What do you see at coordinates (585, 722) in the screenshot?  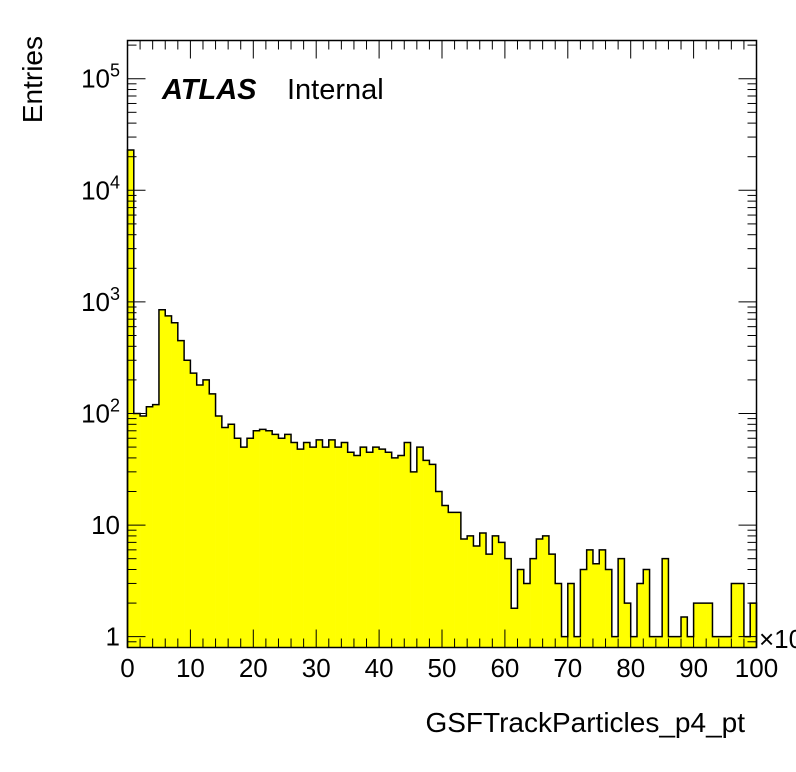 I see `x-axis-title: GSFTrackParticles_p4_pt` at bounding box center [585, 722].